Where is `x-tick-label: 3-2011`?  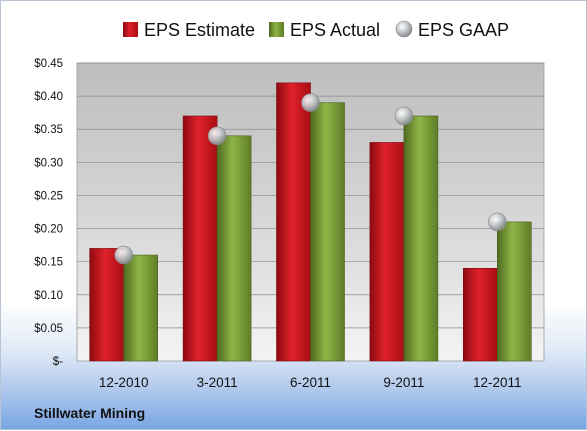 x-tick-label: 3-2011 is located at coordinates (217, 382).